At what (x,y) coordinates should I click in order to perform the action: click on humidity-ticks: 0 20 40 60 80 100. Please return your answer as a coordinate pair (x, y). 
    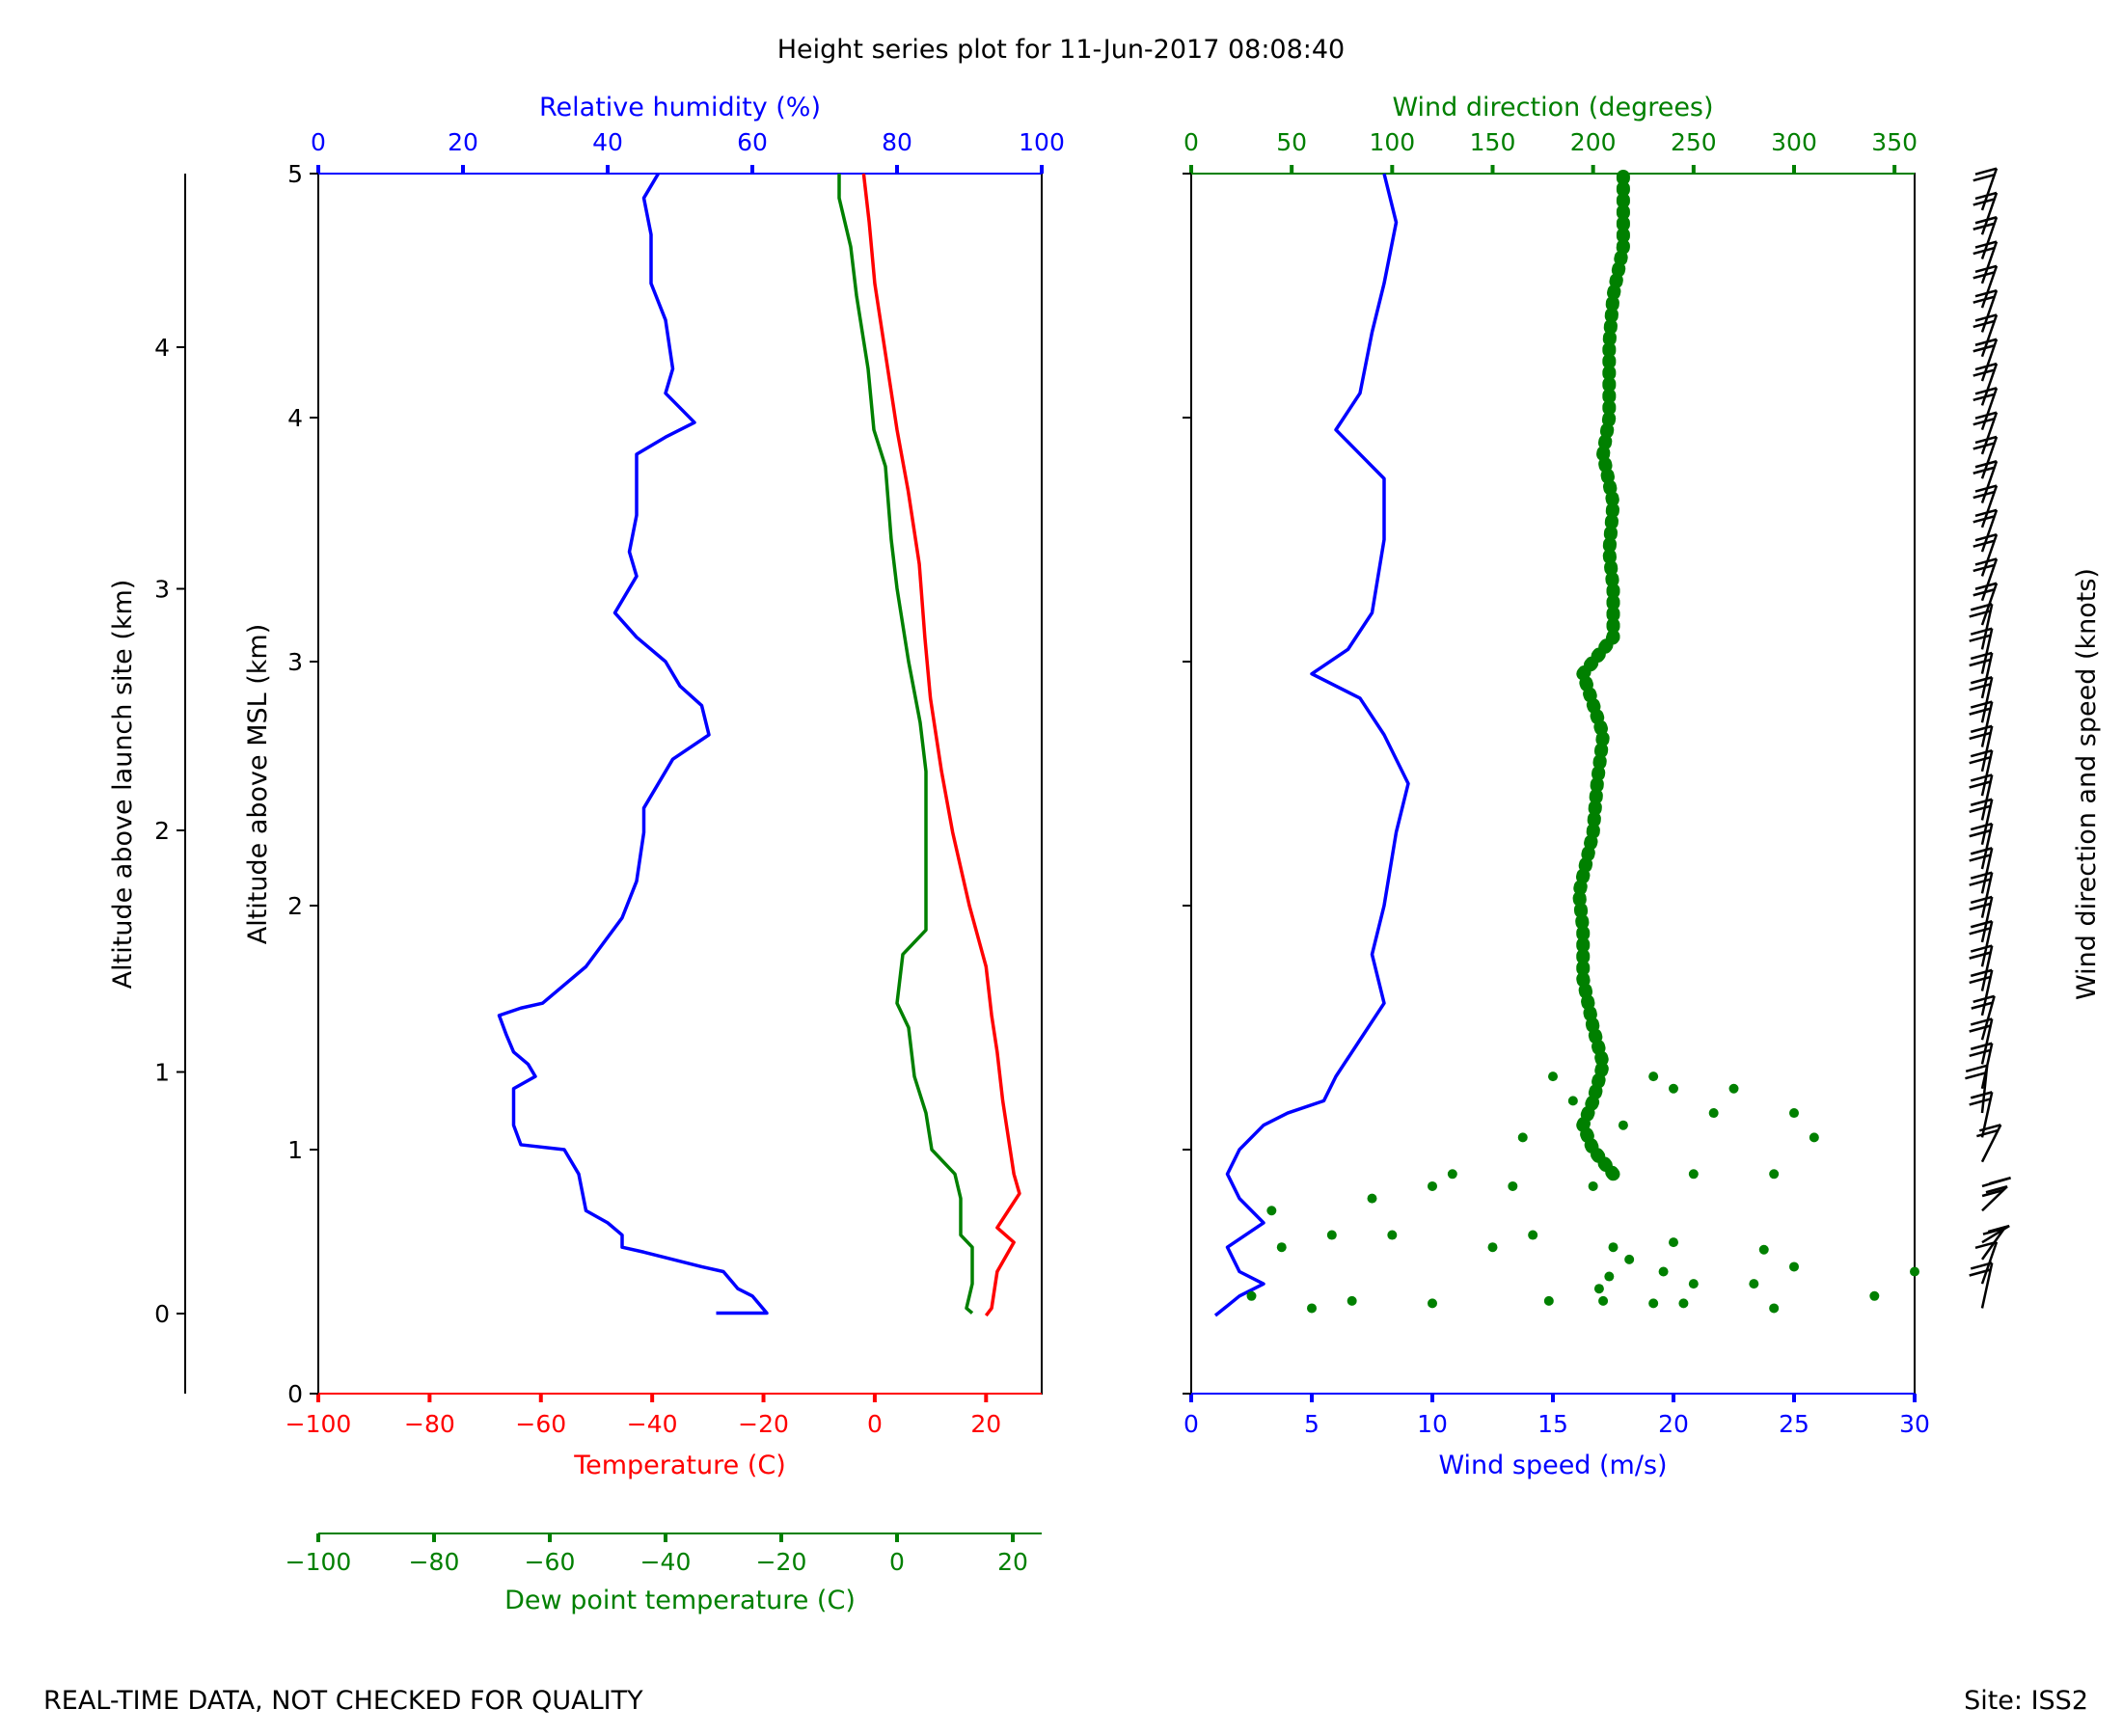
    Looking at the image, I should click on (688, 151).